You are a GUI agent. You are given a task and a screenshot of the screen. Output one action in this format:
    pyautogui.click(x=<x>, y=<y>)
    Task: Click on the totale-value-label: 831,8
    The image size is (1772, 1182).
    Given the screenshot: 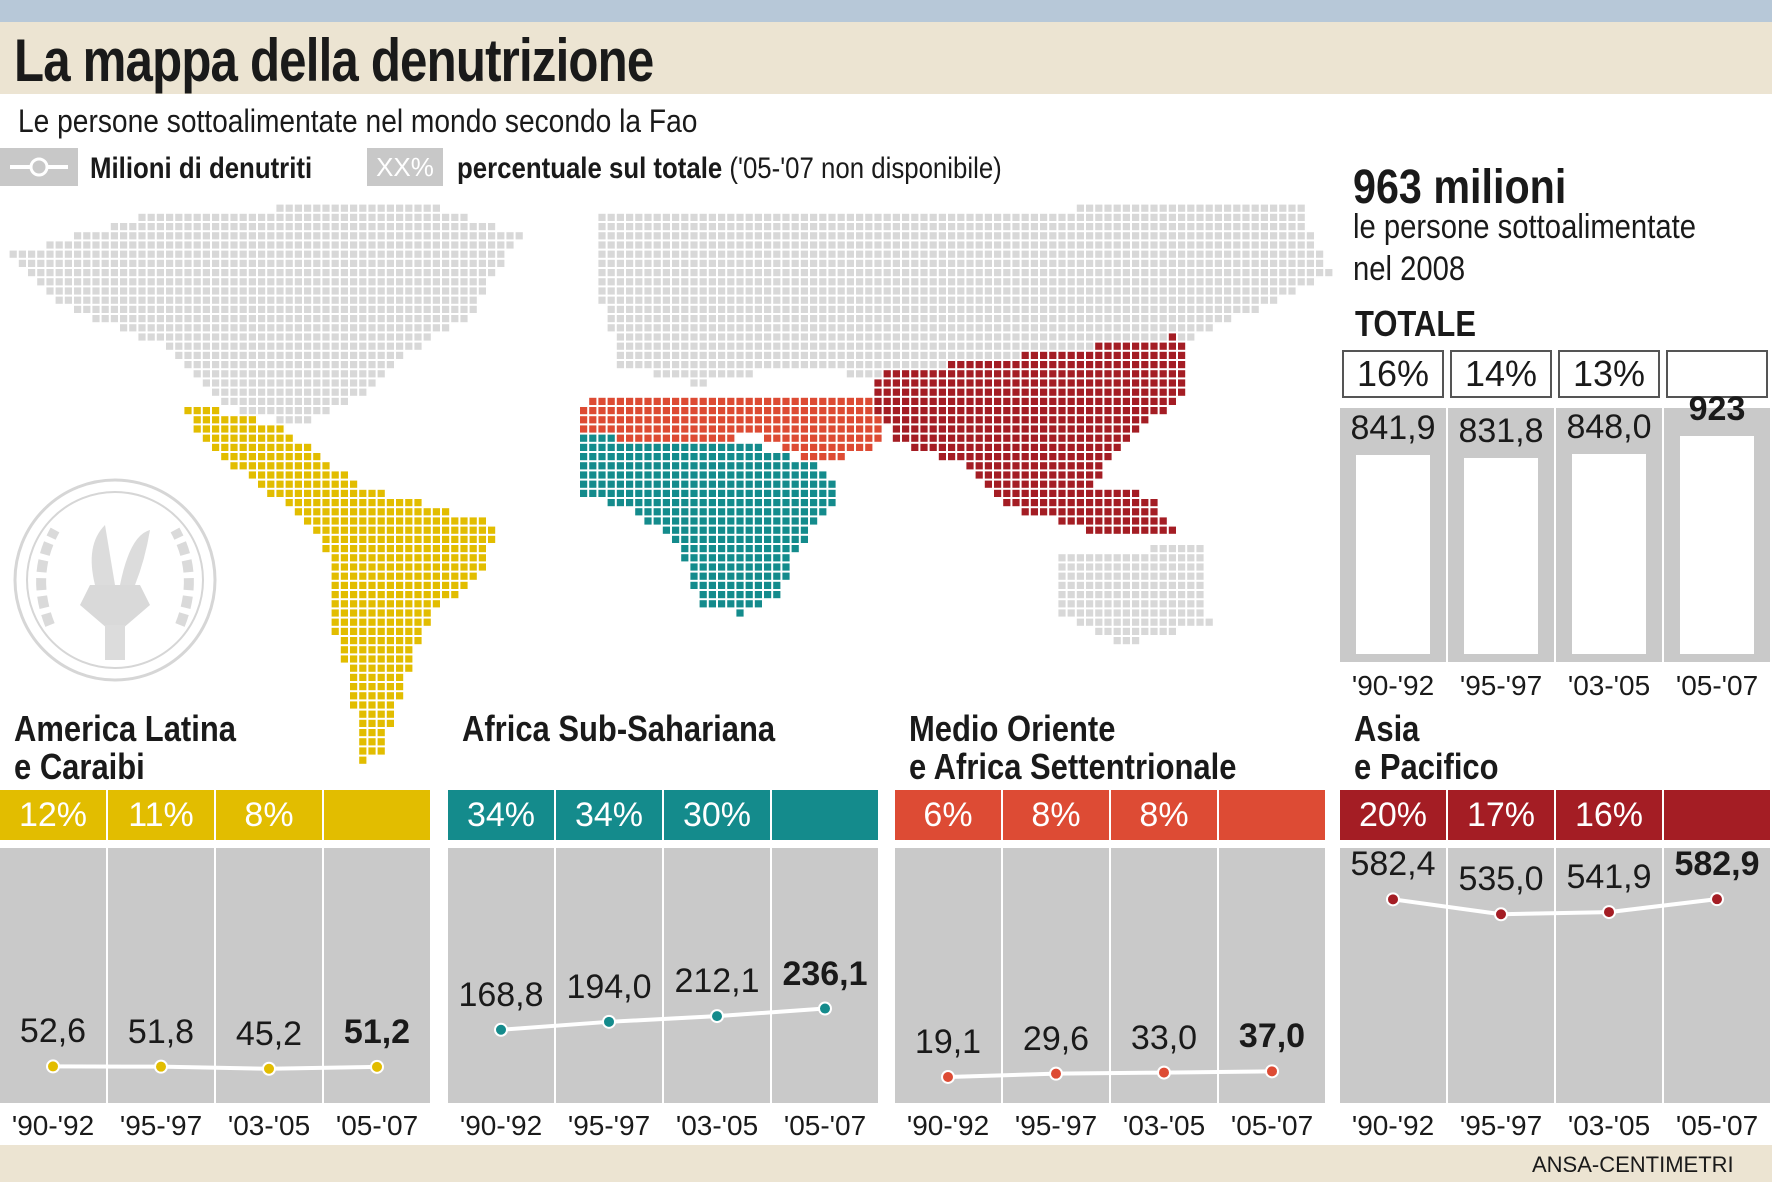 What is the action you would take?
    pyautogui.click(x=1501, y=430)
    